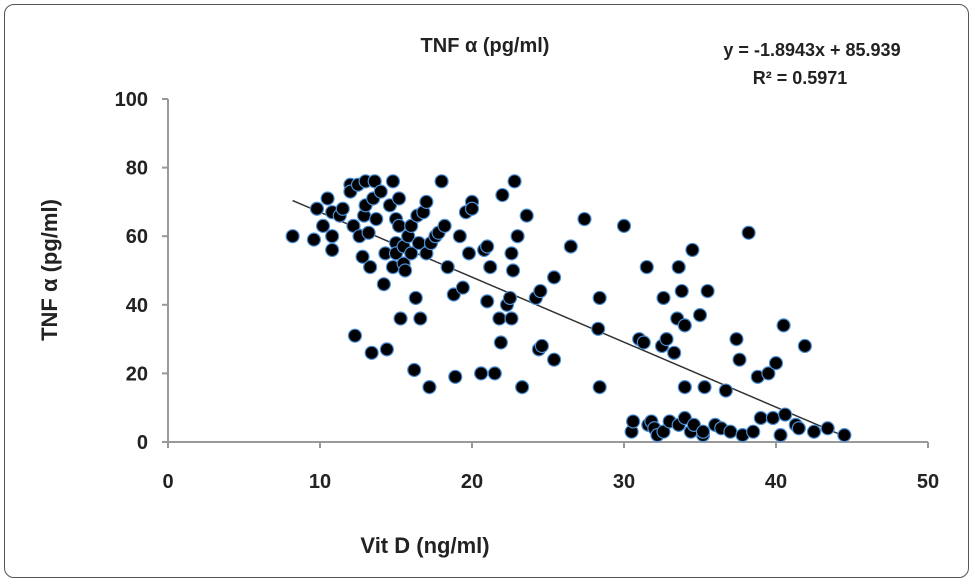  I want to click on x-tick-label: 30, so click(624, 482).